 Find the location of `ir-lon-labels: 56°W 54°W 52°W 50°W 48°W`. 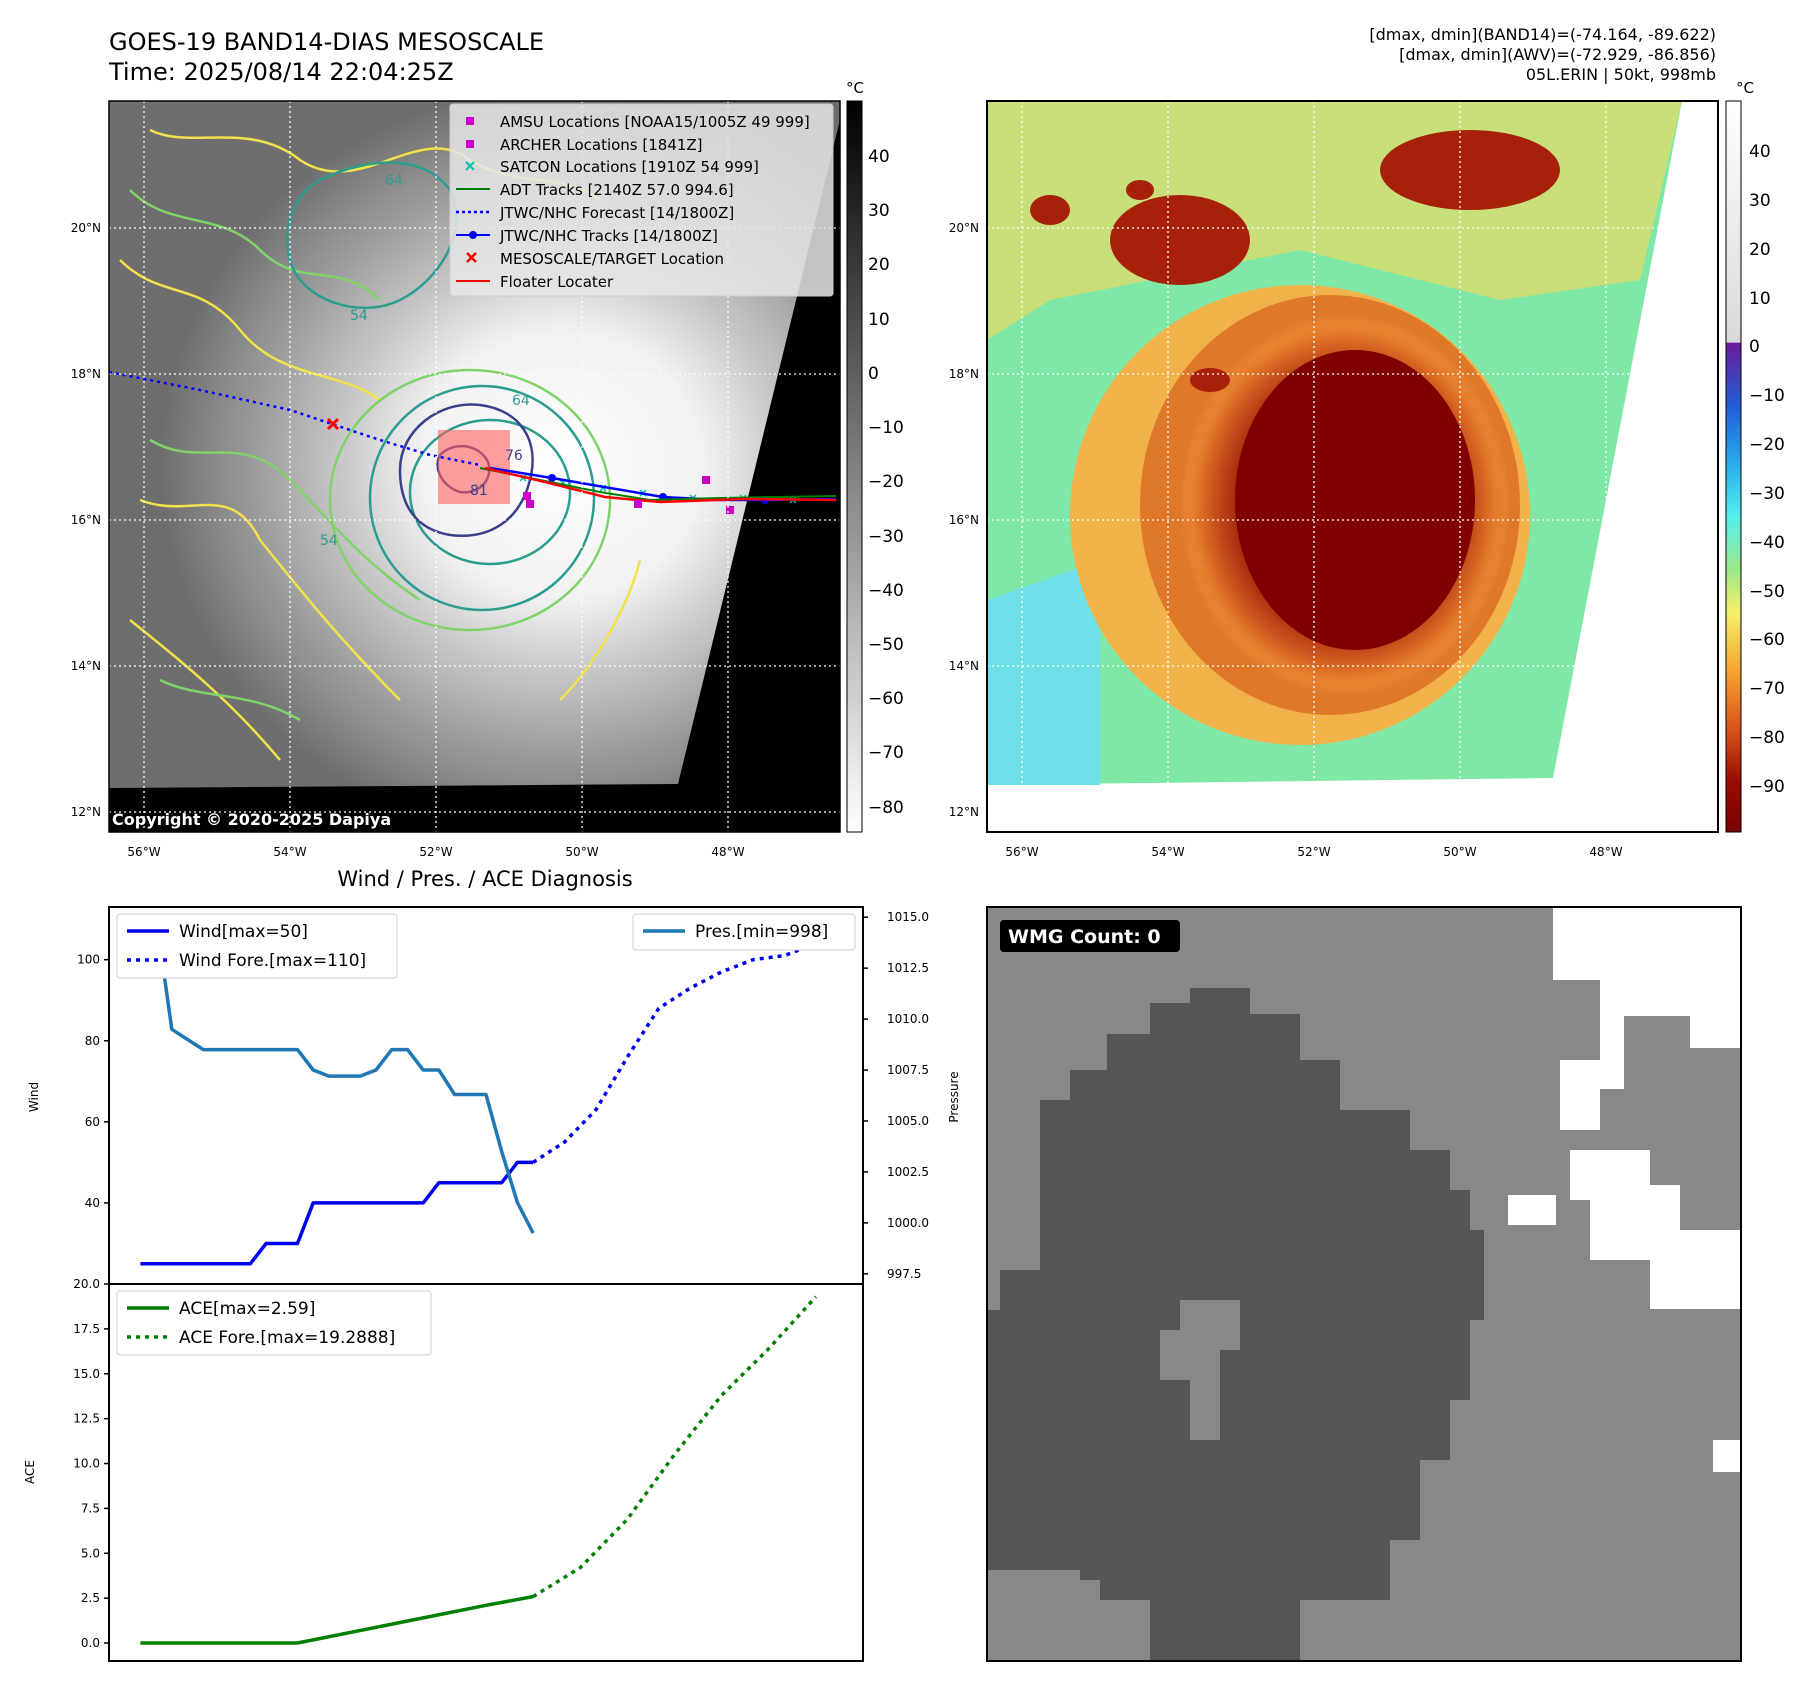

ir-lon-labels: 56°W 54°W 52°W 50°W 48°W is located at coordinates (435, 852).